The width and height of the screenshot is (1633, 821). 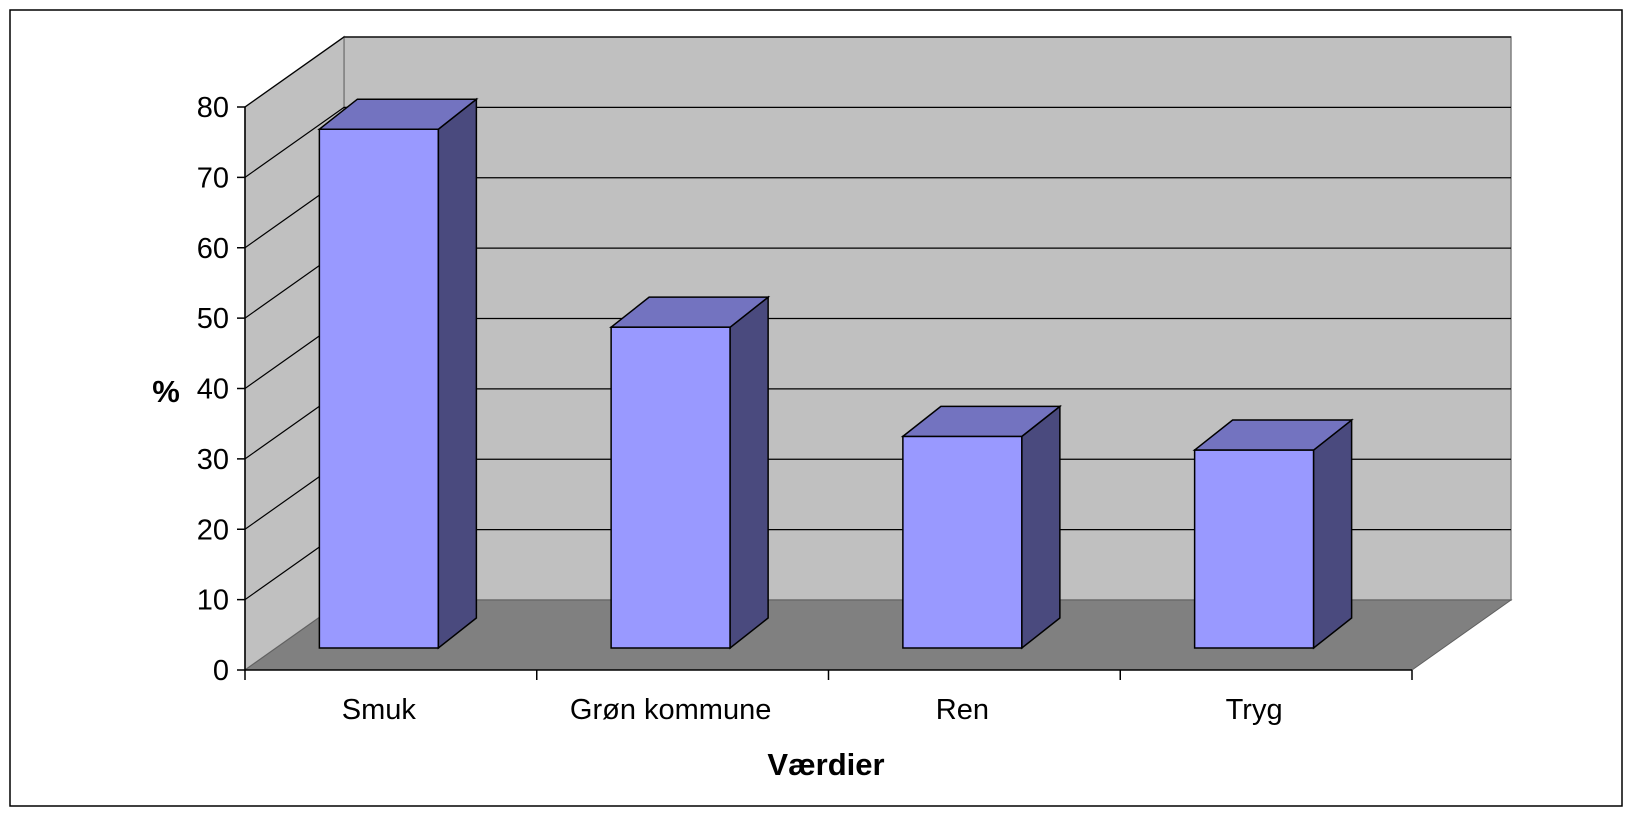 What do you see at coordinates (379, 710) in the screenshot?
I see `x-tick-label: Smuk` at bounding box center [379, 710].